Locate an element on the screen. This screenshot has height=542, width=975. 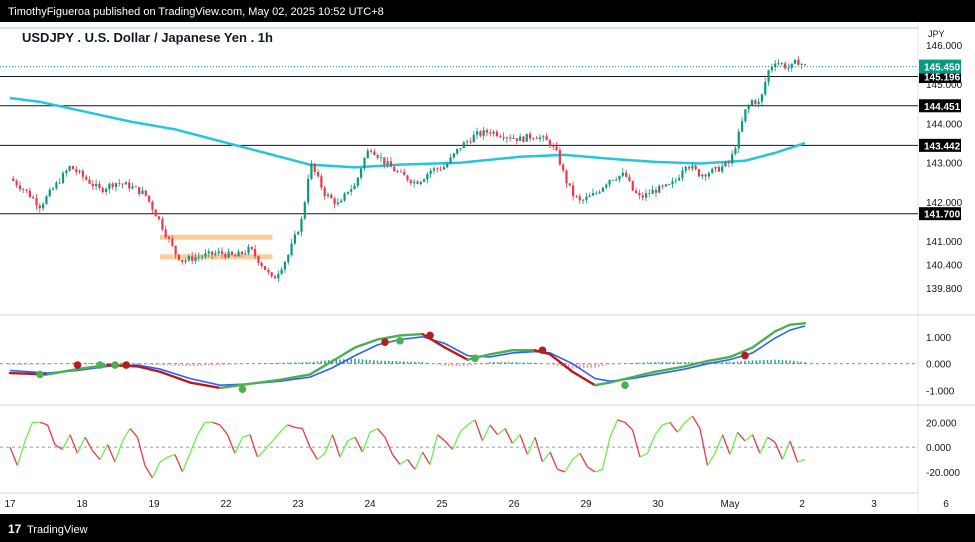
time-tick-label: 18 is located at coordinates (82, 504).